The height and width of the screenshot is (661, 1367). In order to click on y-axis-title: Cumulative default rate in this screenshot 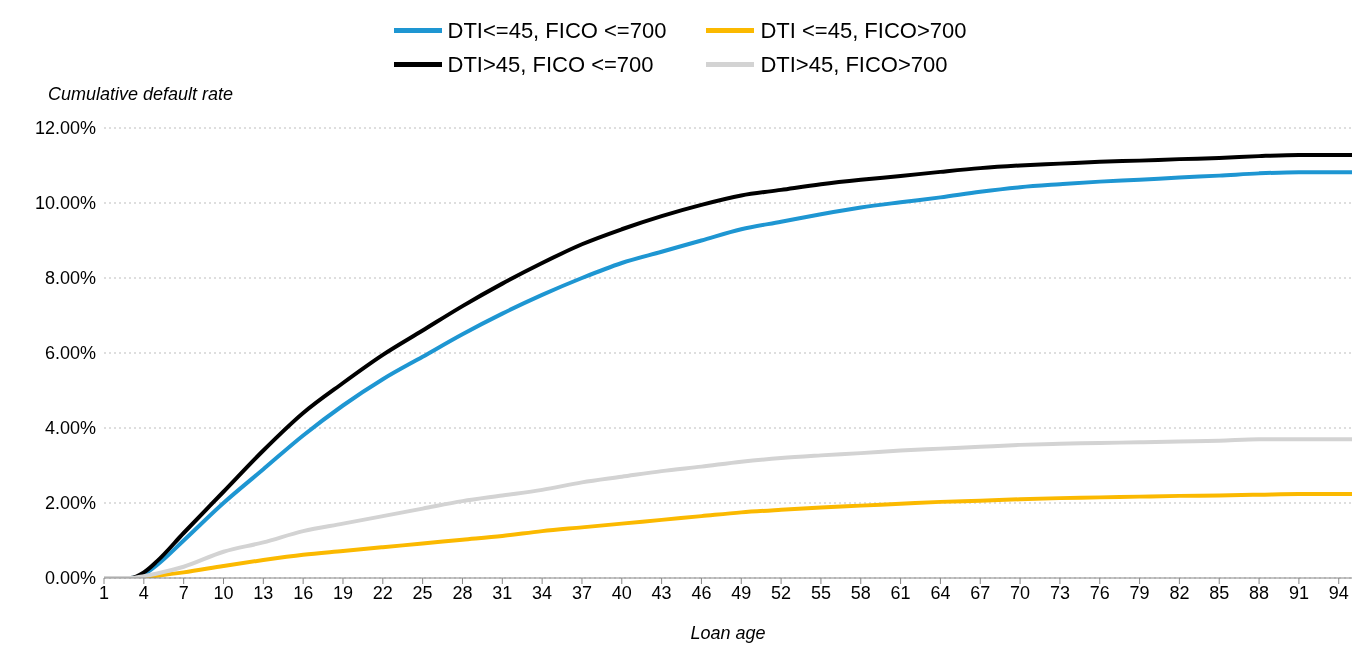, I will do `click(141, 94)`.